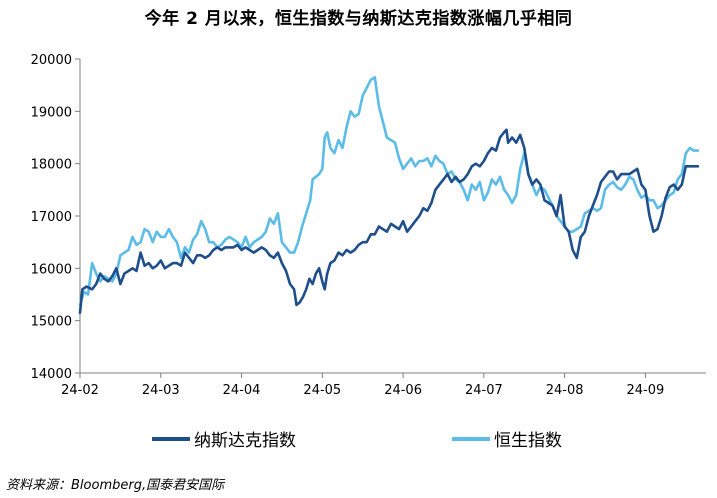 The height and width of the screenshot is (498, 717). Describe the element at coordinates (646, 390) in the screenshot. I see `x-tick-label: 24-09` at that location.